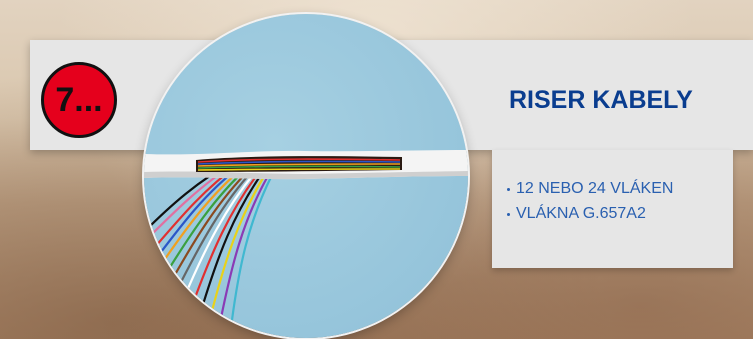  What do you see at coordinates (601, 213) in the screenshot?
I see `feature-item: VLÁKNA G.657A2` at bounding box center [601, 213].